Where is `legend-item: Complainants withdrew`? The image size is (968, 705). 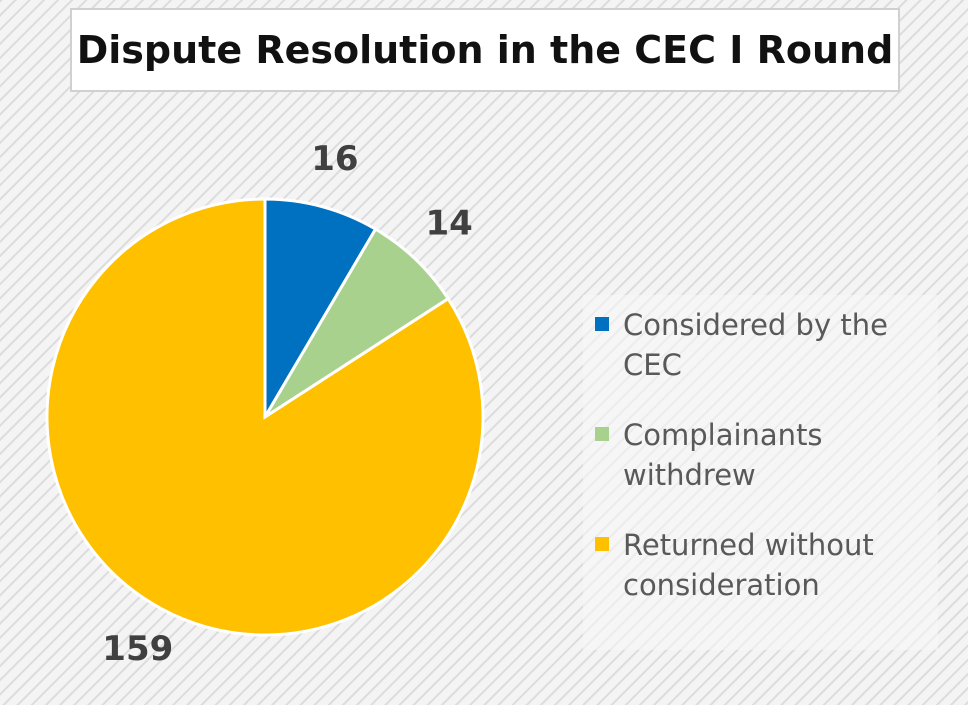 legend-item: Complainants withdrew is located at coordinates (762, 455).